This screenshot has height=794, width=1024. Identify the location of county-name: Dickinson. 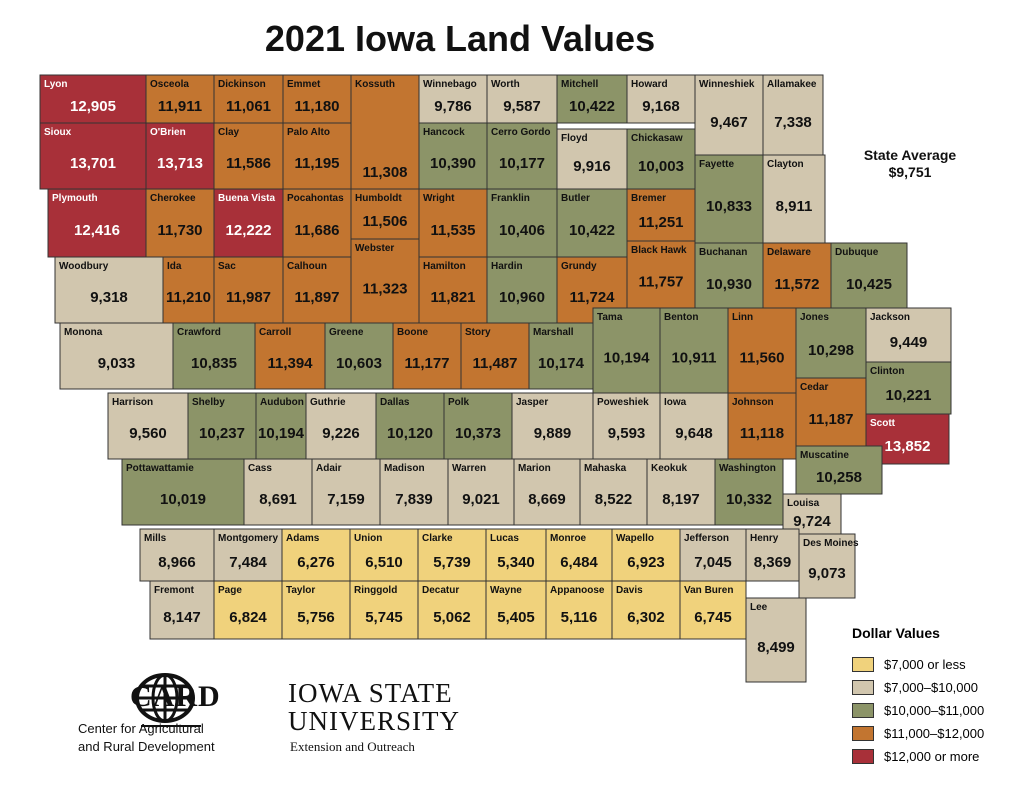
(242, 84).